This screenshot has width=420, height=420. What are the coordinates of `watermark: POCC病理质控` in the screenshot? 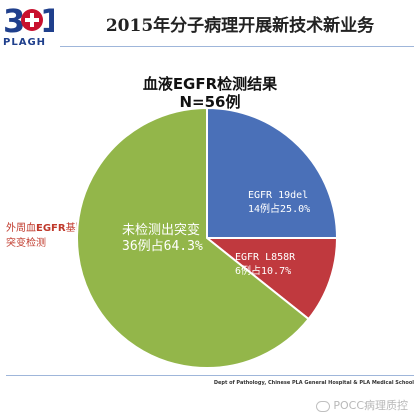 It's located at (362, 405).